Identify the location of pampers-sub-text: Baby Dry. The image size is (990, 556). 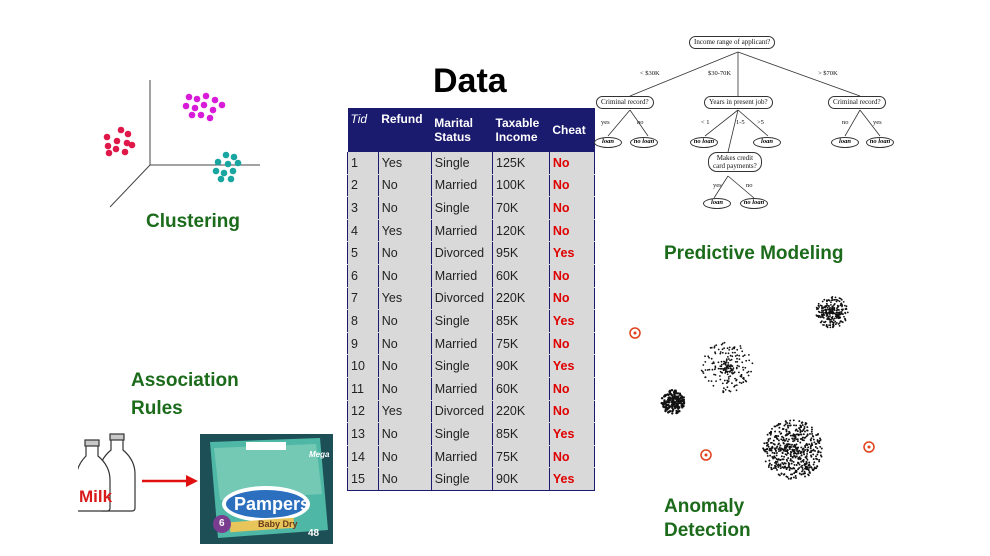
(278, 524).